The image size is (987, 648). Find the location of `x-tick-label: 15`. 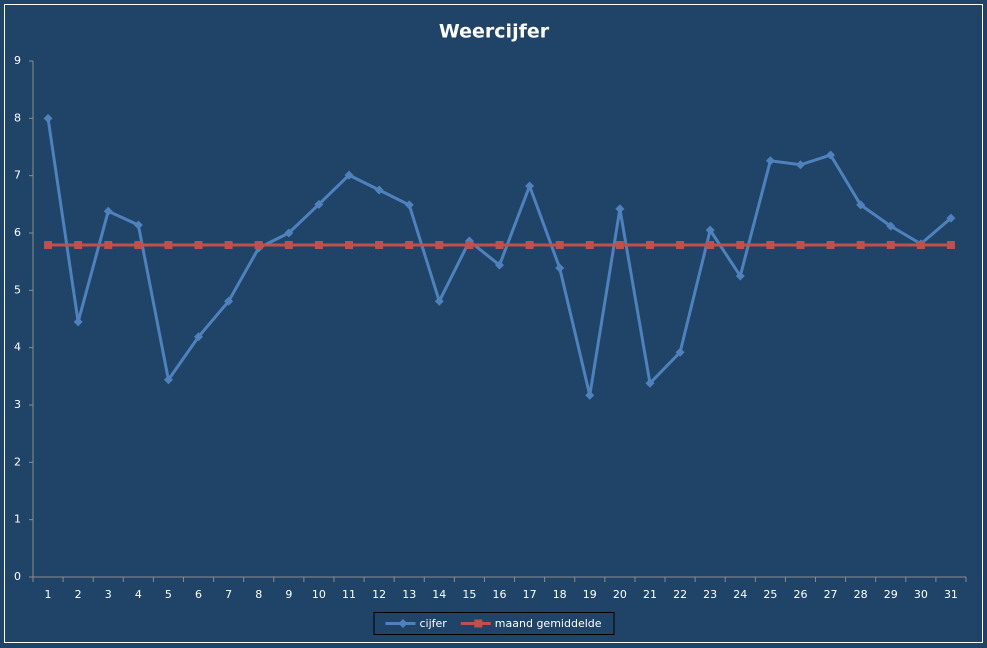

x-tick-label: 15 is located at coordinates (469, 594).